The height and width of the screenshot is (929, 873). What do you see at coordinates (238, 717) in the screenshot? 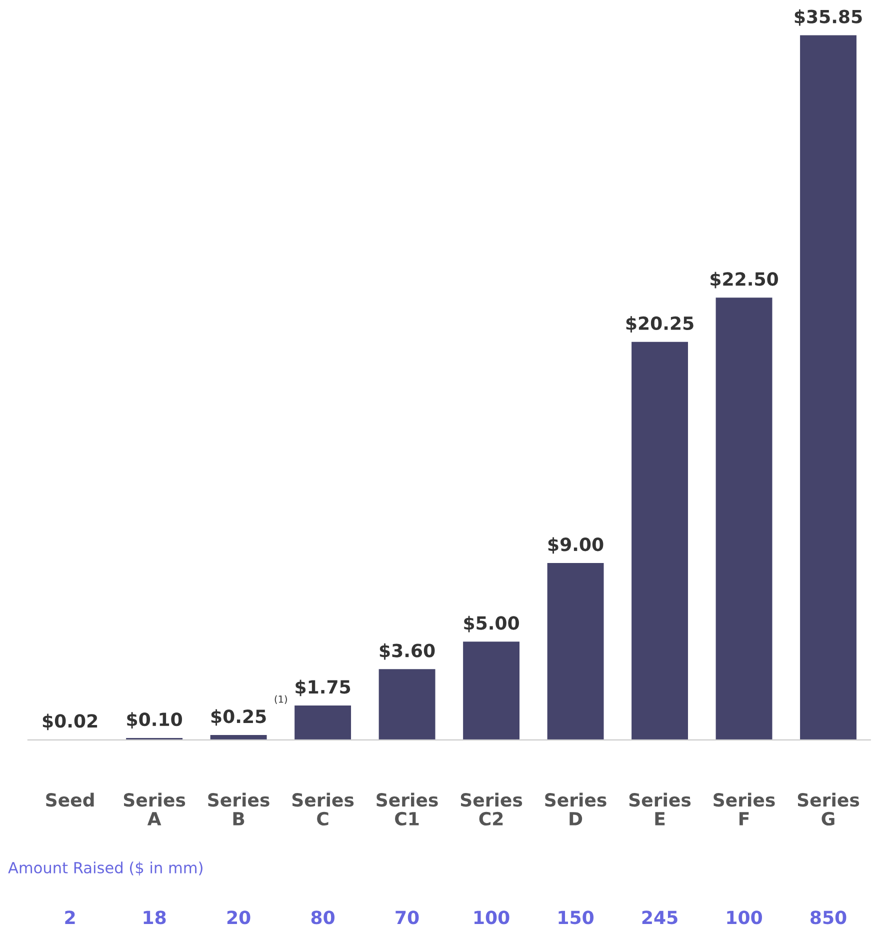
I see `data-label: $0.25` at bounding box center [238, 717].